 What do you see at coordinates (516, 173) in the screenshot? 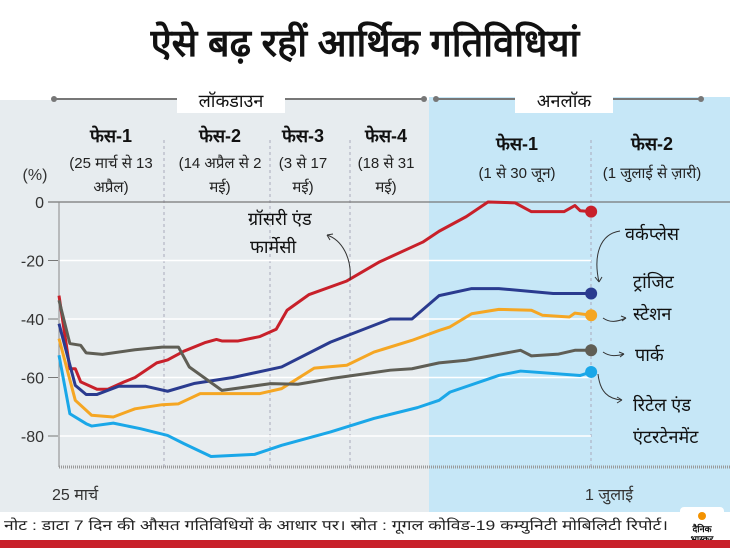
I see `phase-dates: (1 से 30 जून)` at bounding box center [516, 173].